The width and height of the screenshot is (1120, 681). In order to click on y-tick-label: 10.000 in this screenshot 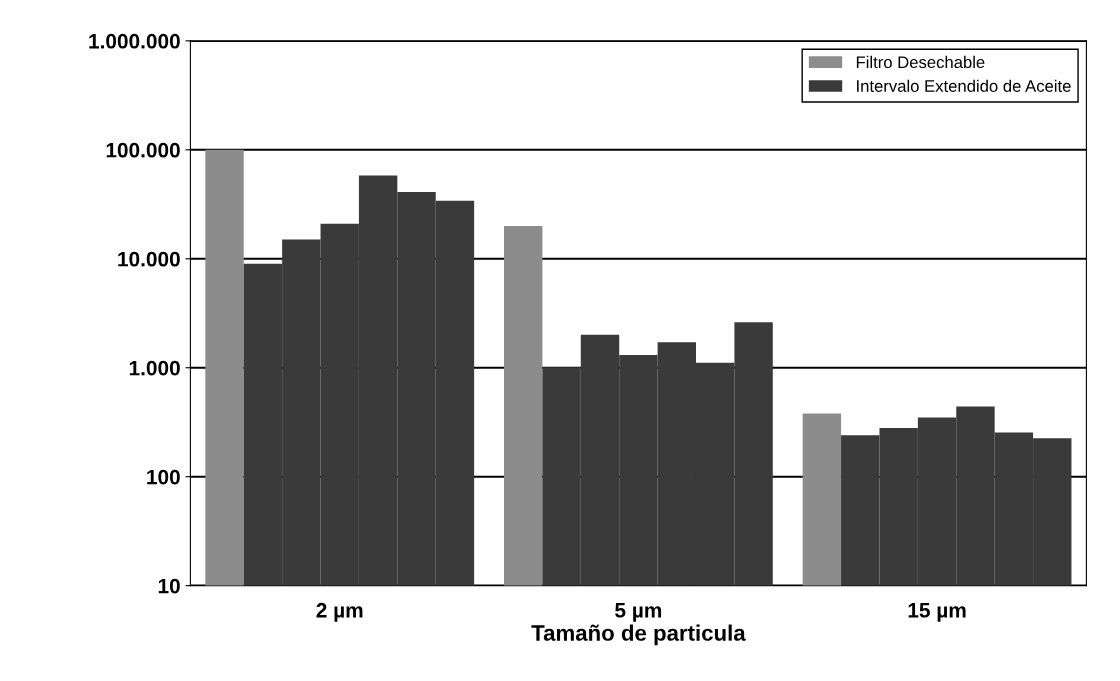, I will do `click(149, 259)`.